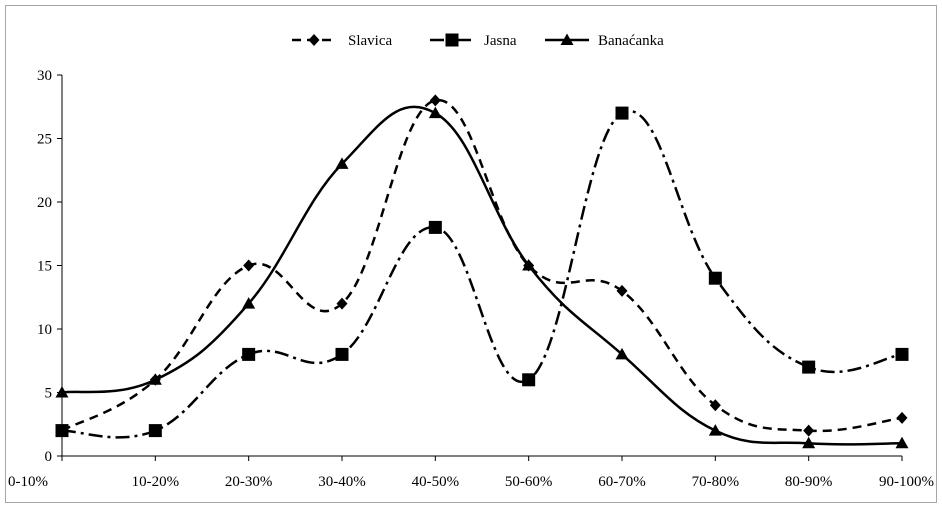  Describe the element at coordinates (44, 330) in the screenshot. I see `y-tick-label: 10` at that location.